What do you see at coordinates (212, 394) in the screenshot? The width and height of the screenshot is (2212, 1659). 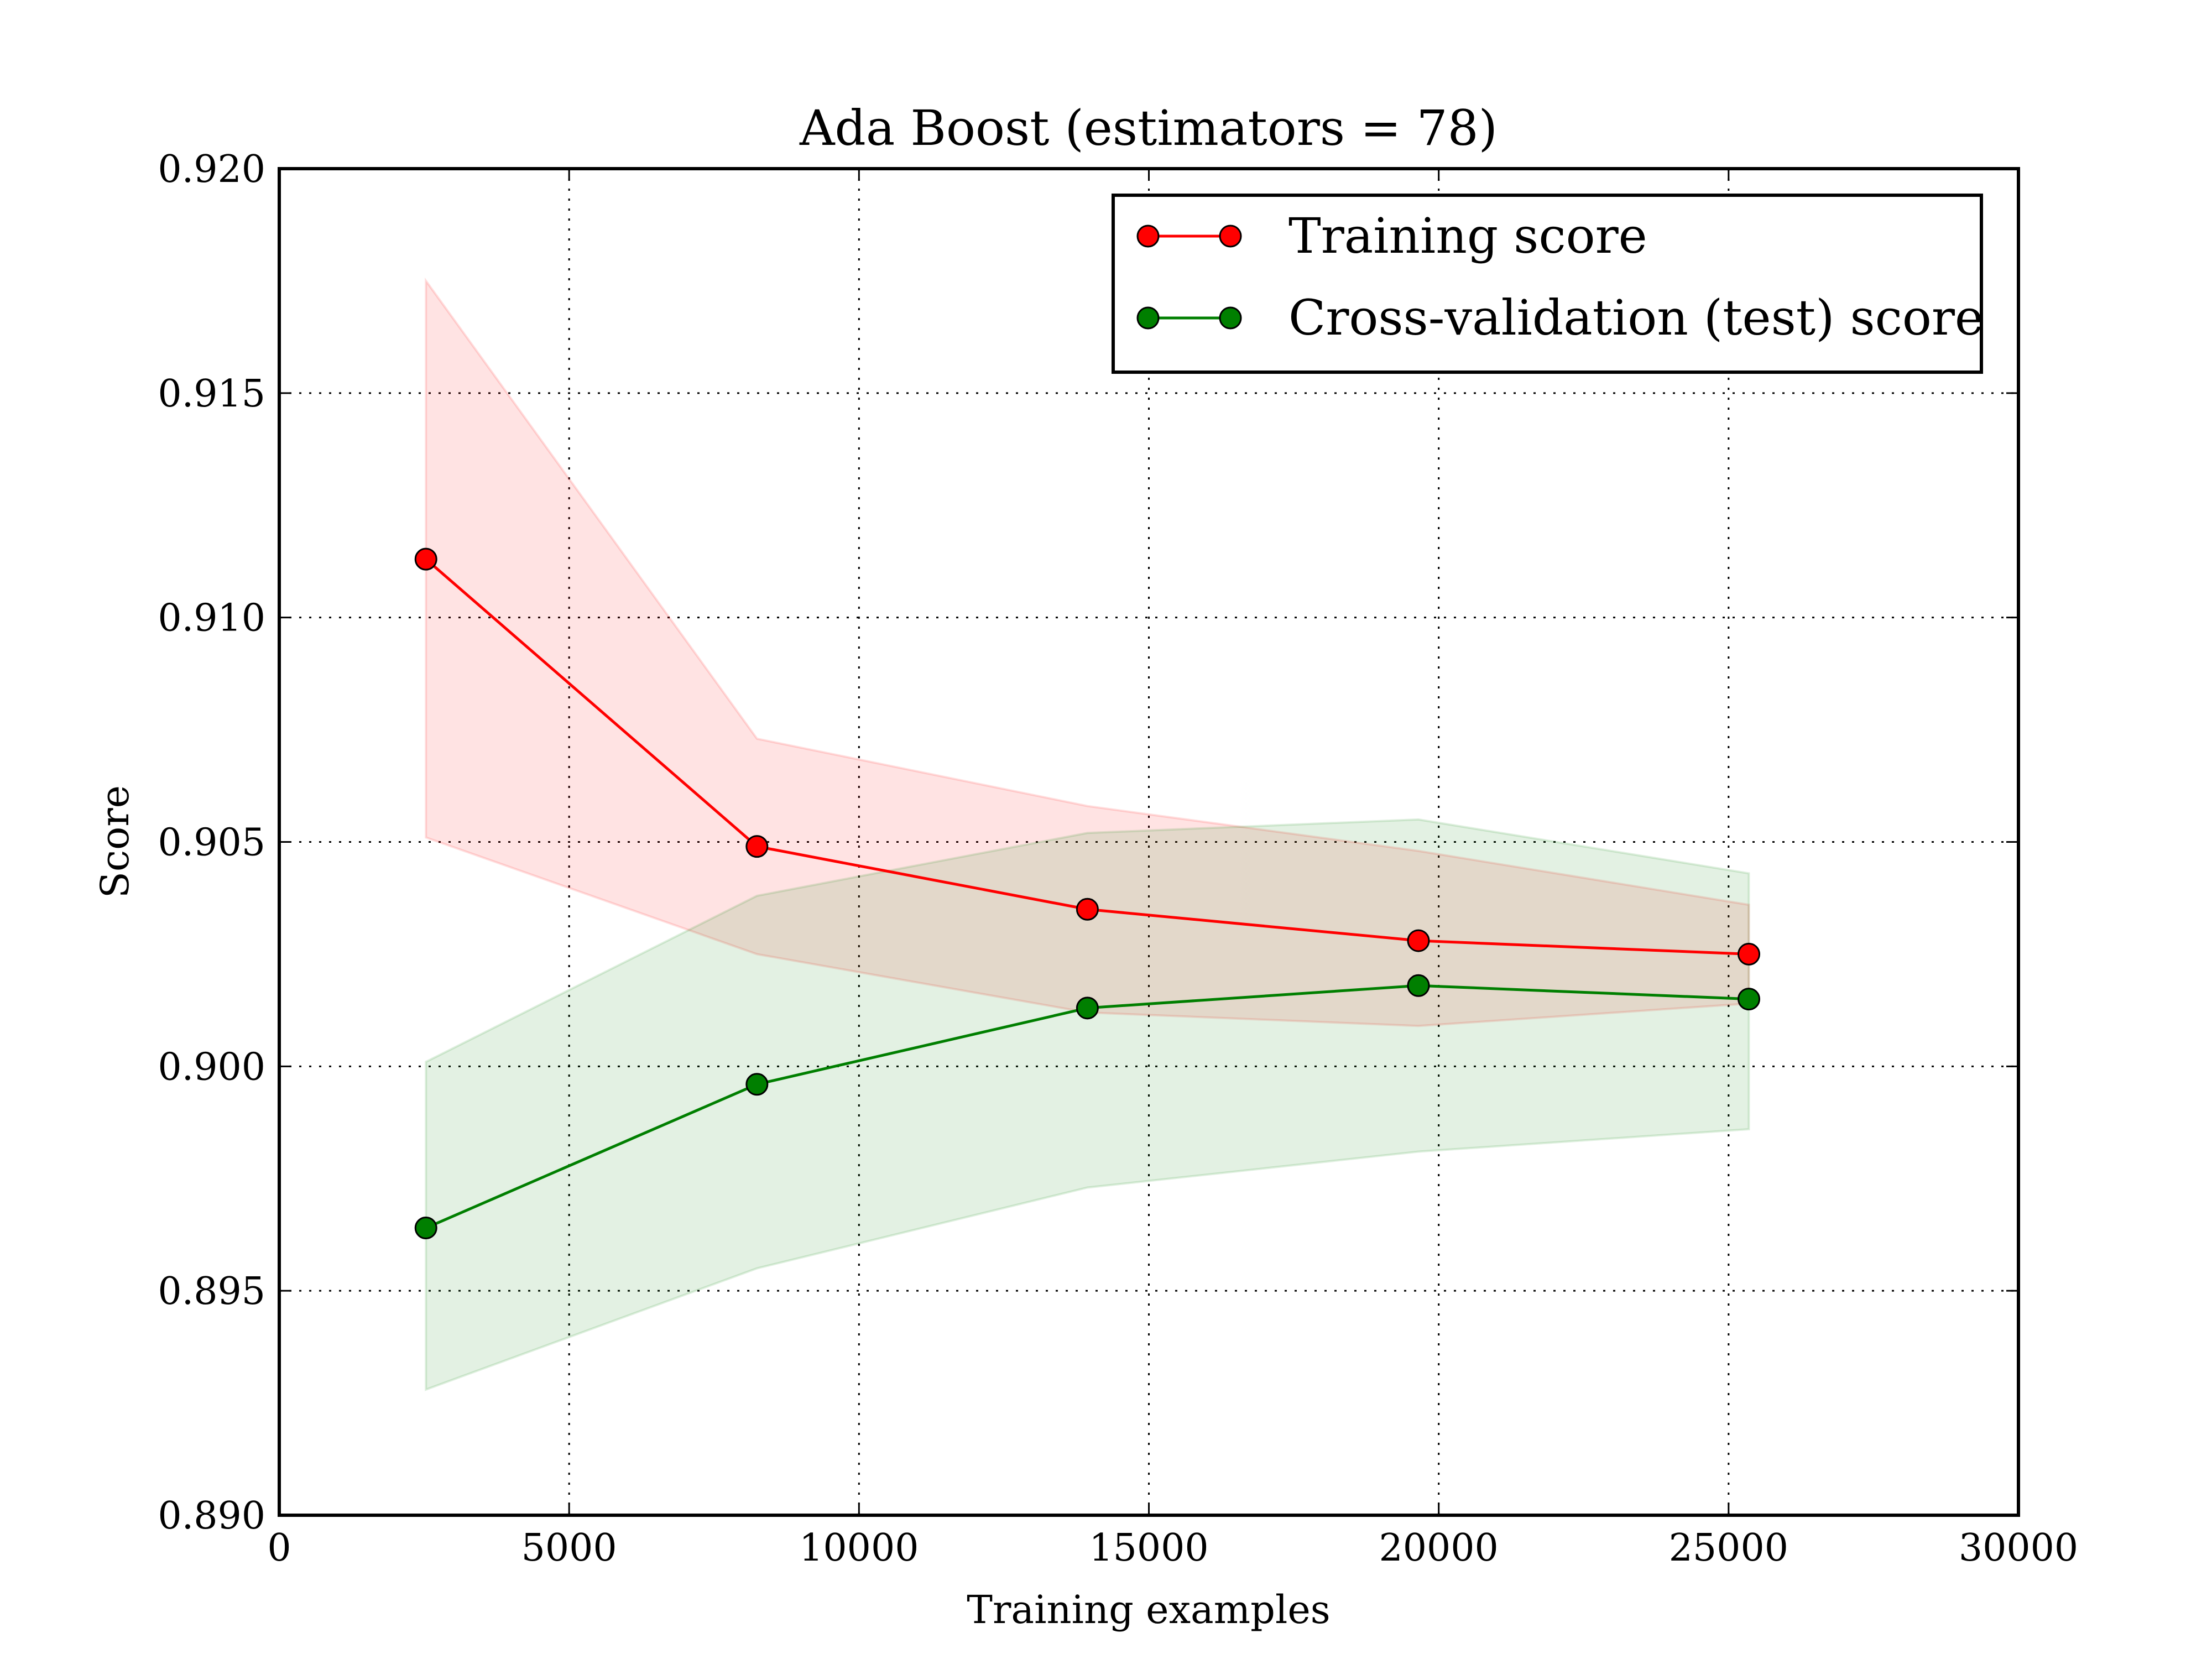 I see `y-tick-label: 0.915` at bounding box center [212, 394].